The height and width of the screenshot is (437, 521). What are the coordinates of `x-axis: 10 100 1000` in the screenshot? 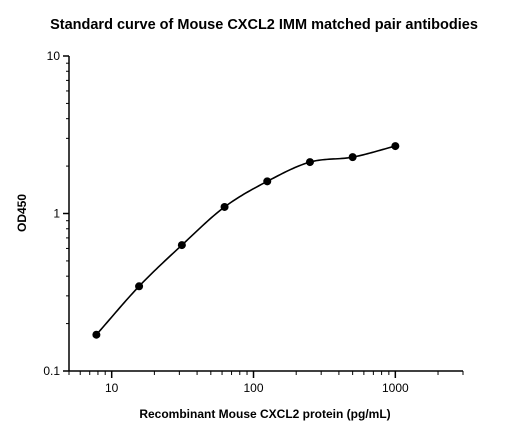 It's located at (266, 382).